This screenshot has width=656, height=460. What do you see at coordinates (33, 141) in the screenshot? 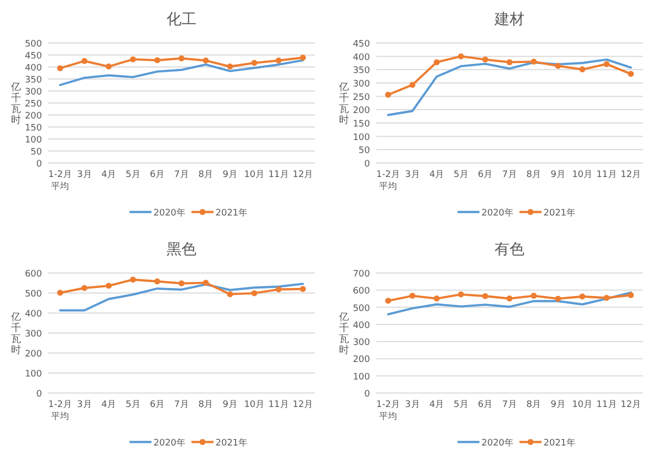
I see `y-tick-label: 100` at bounding box center [33, 141].